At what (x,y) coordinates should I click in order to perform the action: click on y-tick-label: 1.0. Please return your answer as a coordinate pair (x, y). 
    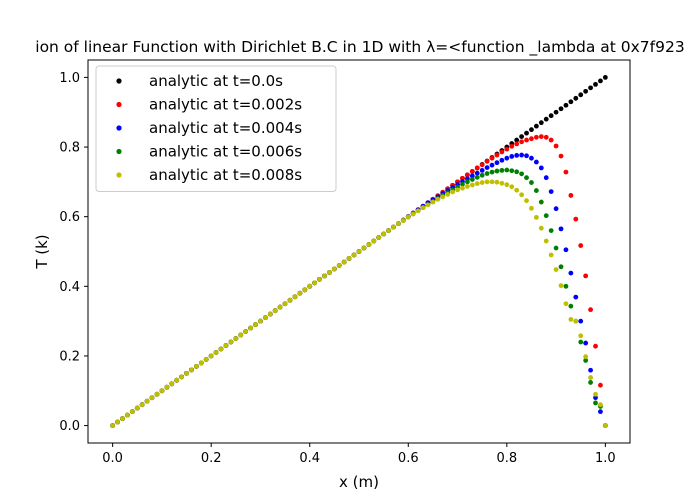
    Looking at the image, I should click on (69, 78).